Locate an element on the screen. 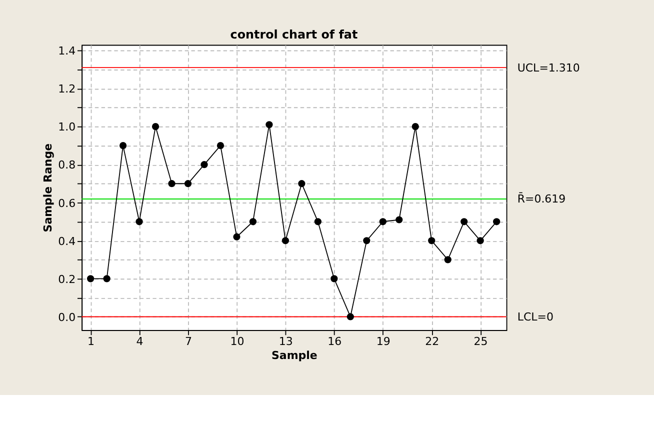  ref-line-label: R̄=0.619 is located at coordinates (541, 199).